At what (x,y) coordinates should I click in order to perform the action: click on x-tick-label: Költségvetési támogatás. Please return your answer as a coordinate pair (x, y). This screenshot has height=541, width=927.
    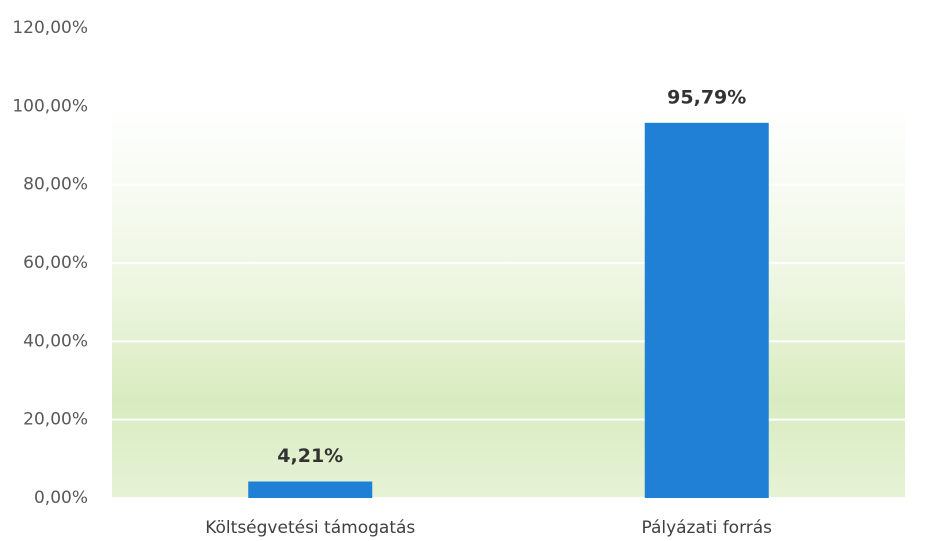
    Looking at the image, I should click on (310, 528).